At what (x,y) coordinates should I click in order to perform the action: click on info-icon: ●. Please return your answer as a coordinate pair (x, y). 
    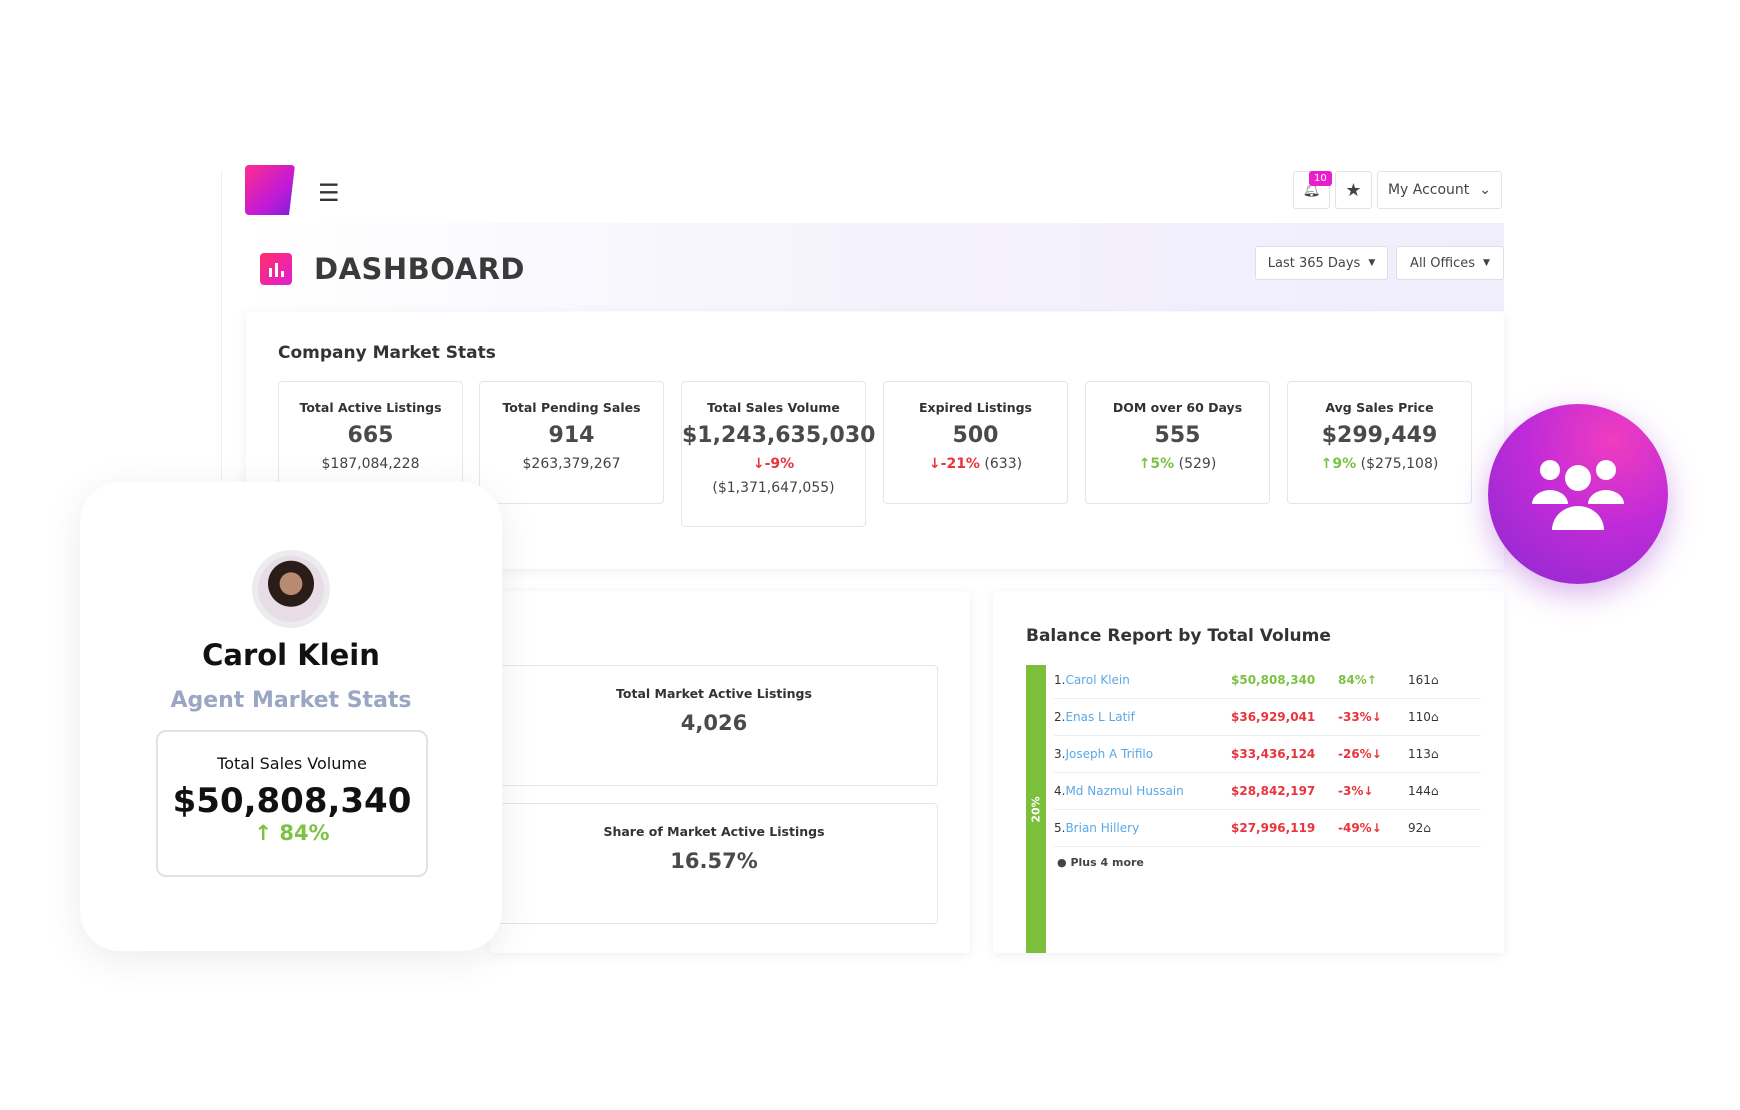
    Looking at the image, I should click on (1062, 862).